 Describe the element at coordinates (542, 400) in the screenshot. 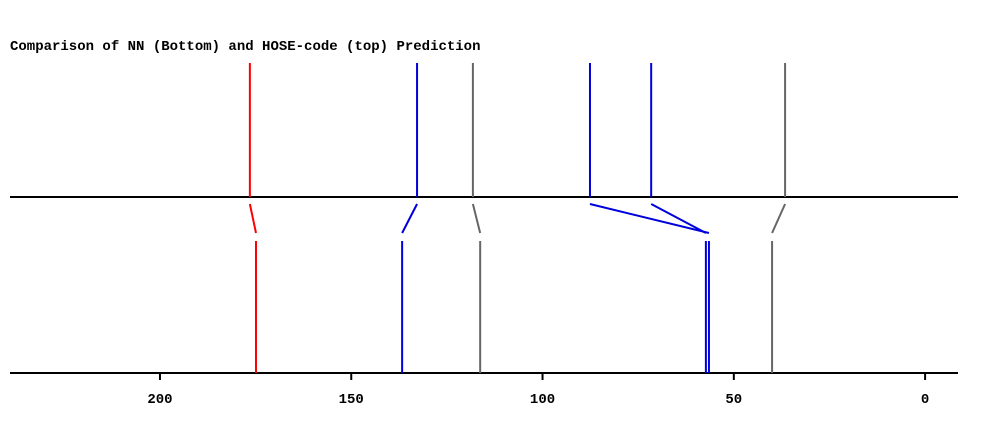

I see `x-tick-label: 100` at that location.